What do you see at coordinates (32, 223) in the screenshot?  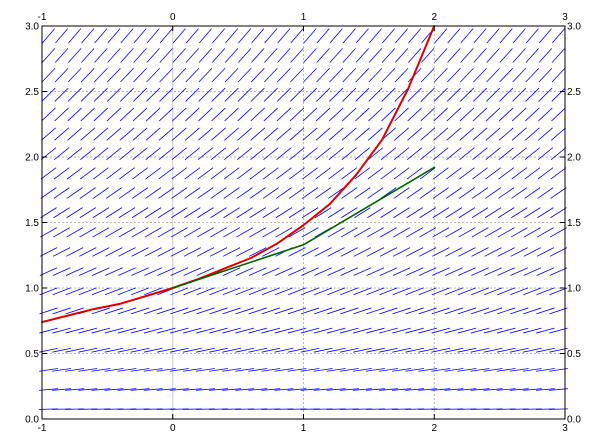 I see `y-tick-label-left: 1.5` at bounding box center [32, 223].